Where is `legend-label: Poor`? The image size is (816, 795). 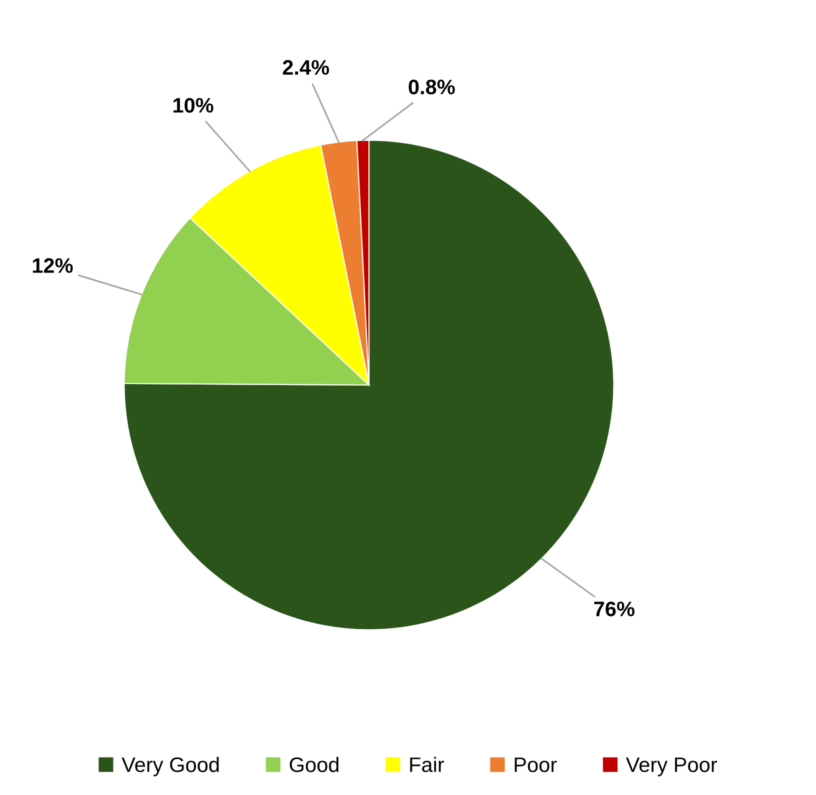 legend-label: Poor is located at coordinates (535, 765).